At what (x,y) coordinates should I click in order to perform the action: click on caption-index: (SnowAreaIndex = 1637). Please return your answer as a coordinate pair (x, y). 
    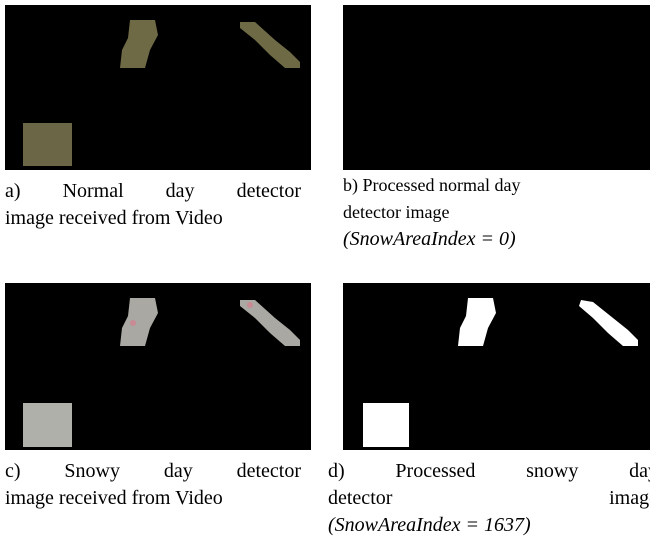
    Looking at the image, I should click on (429, 525).